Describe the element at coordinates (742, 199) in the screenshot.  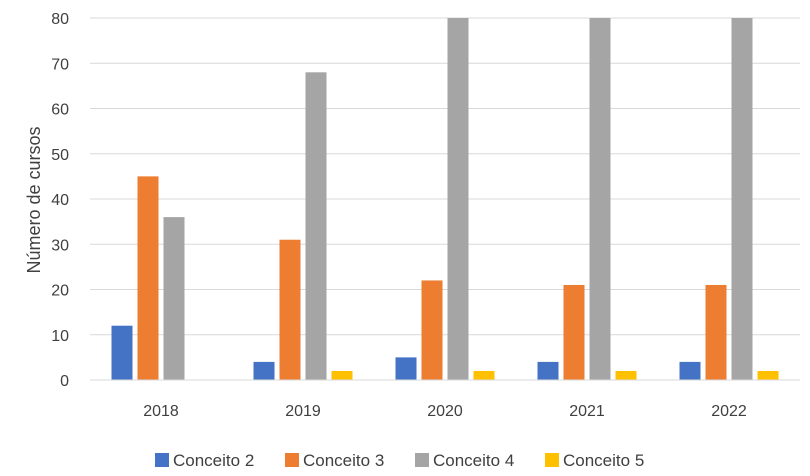
I see `bar-conceito-4-2022` at that location.